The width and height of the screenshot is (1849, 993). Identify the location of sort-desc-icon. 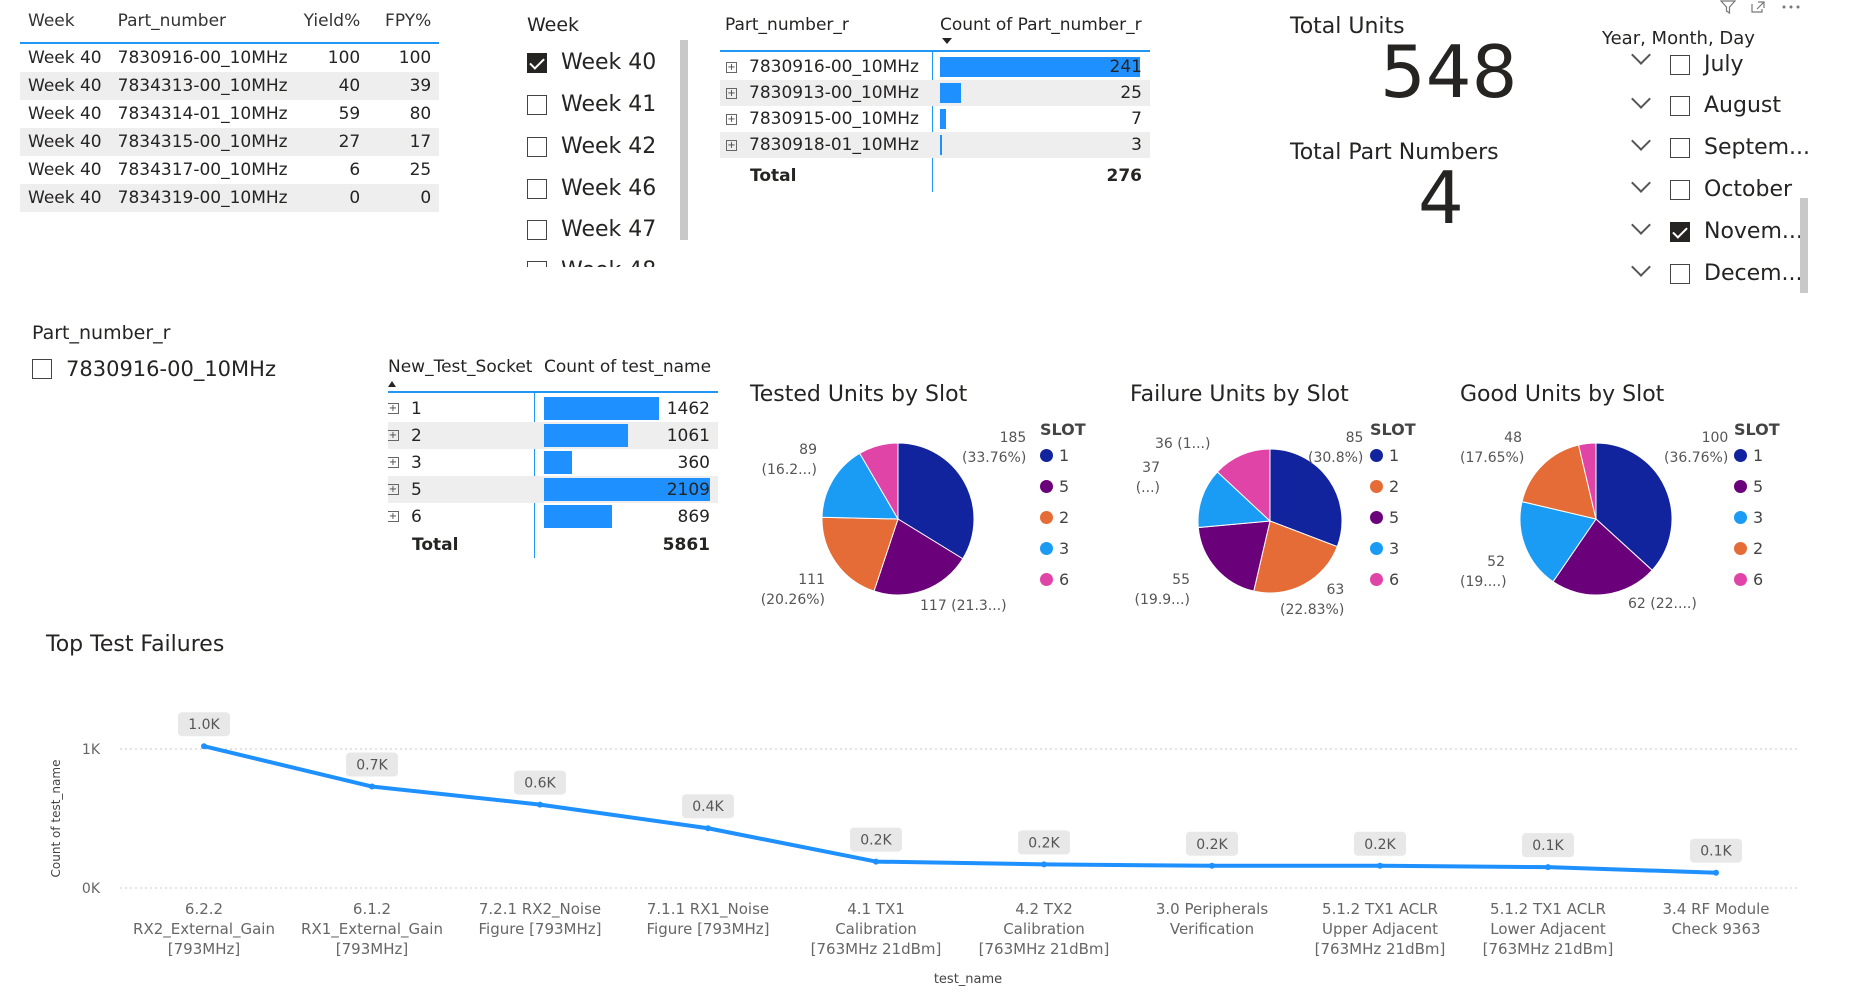
(947, 41).